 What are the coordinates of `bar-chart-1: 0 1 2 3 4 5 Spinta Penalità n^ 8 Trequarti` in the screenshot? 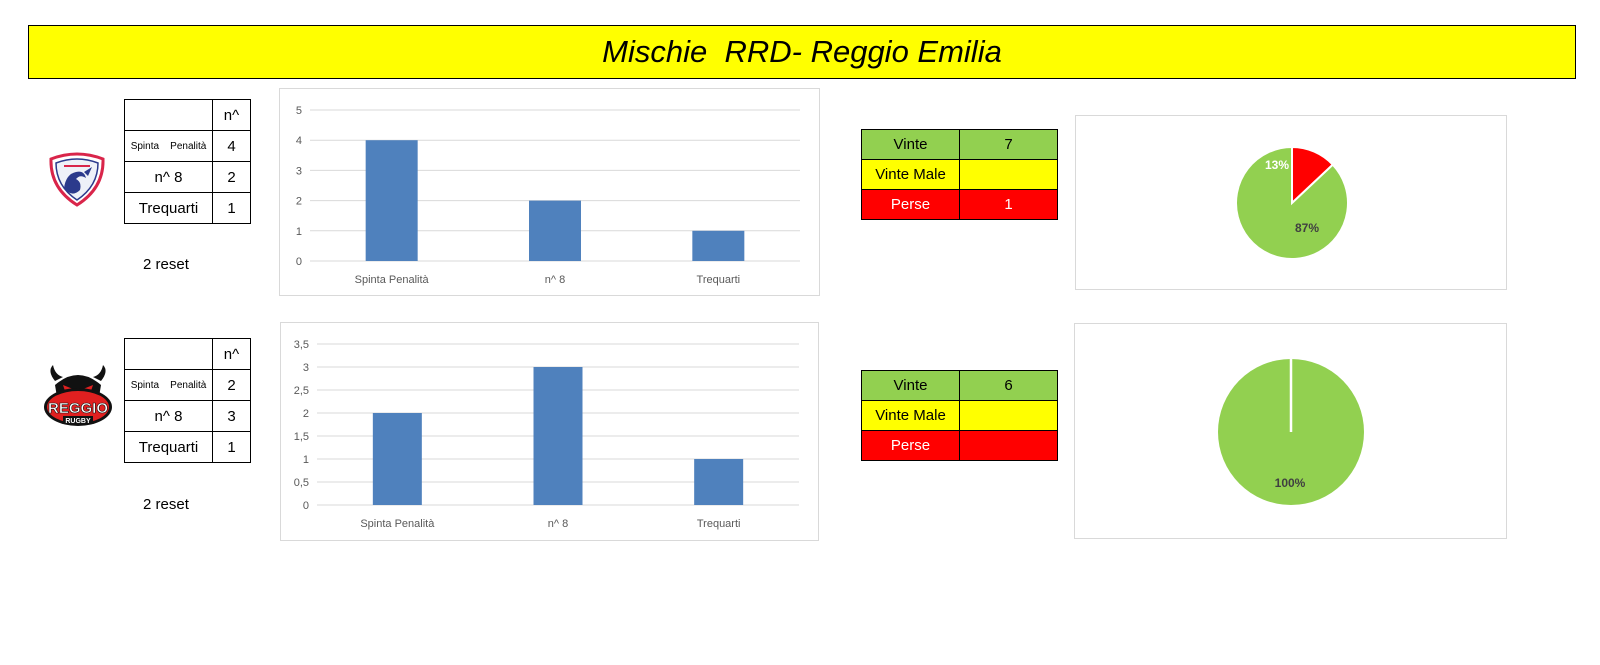 It's located at (549, 192).